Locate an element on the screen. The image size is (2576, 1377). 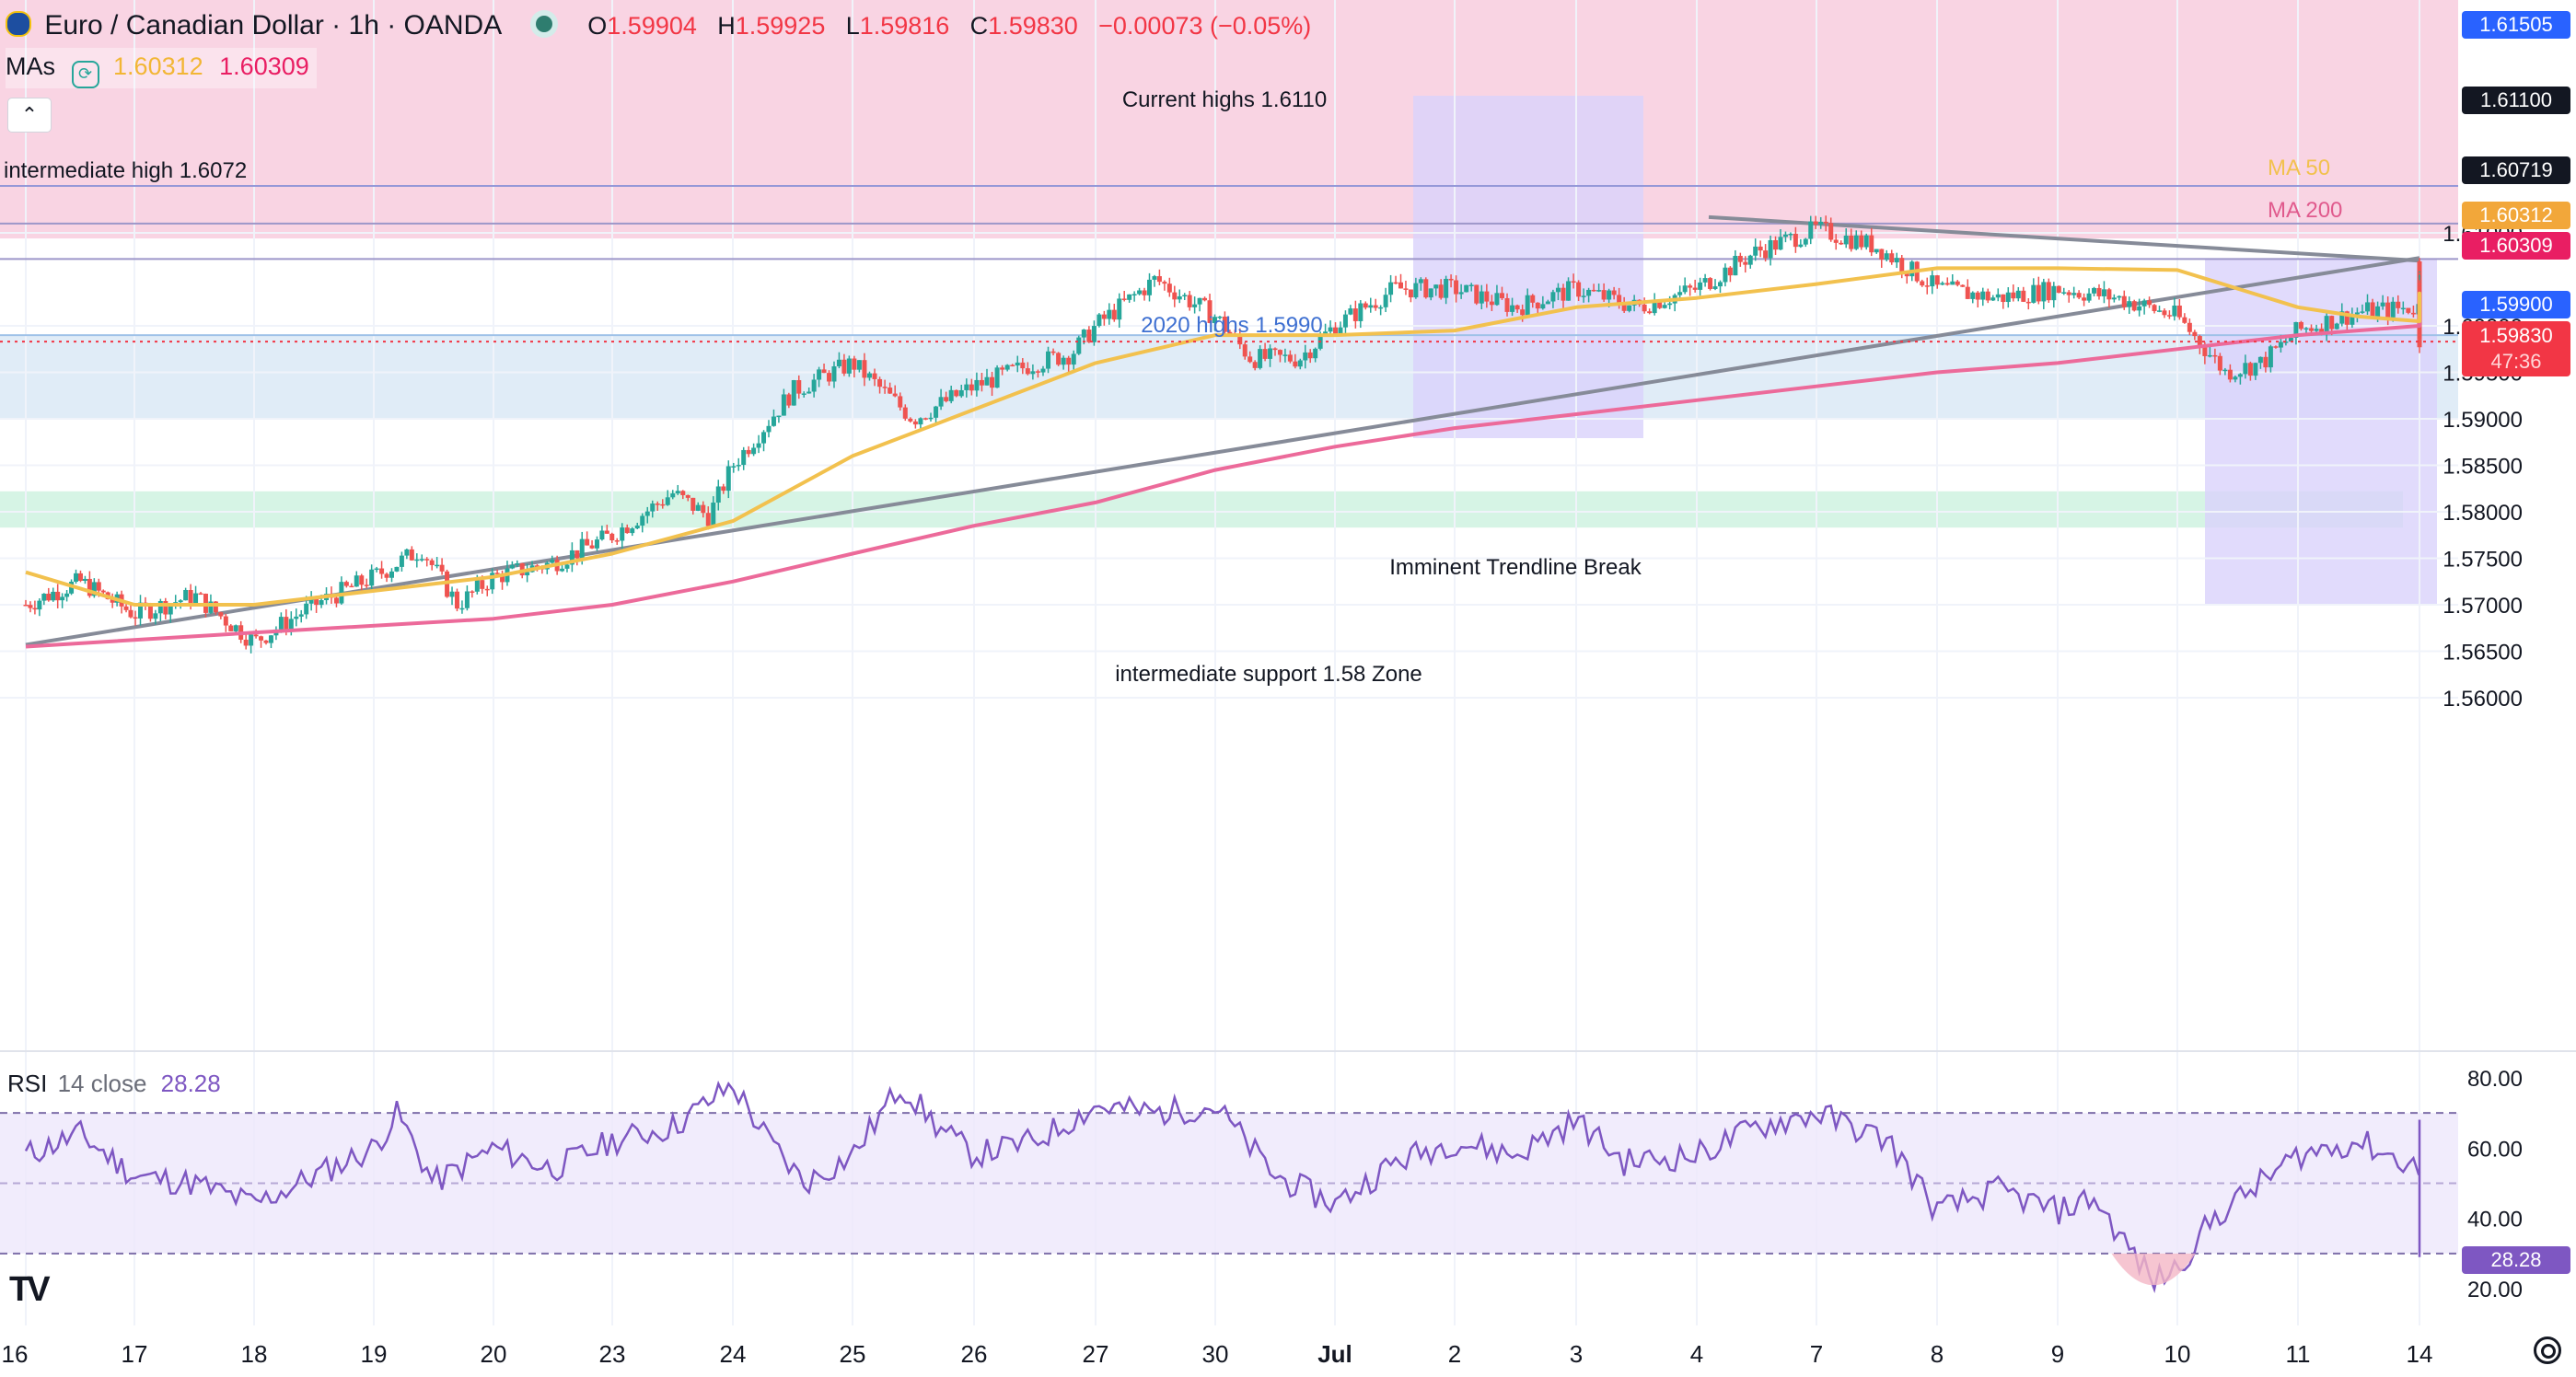
annotation-2020-highs: 2020 highs 1.5990 is located at coordinates (1232, 325).